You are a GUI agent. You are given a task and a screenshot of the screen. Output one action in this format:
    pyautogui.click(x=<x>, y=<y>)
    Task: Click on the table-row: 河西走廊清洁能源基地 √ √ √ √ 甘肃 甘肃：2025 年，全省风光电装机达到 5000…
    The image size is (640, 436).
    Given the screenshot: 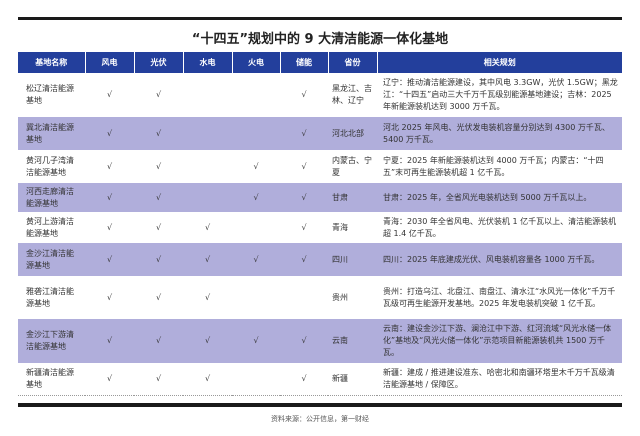 What is the action you would take?
    pyautogui.click(x=320, y=197)
    